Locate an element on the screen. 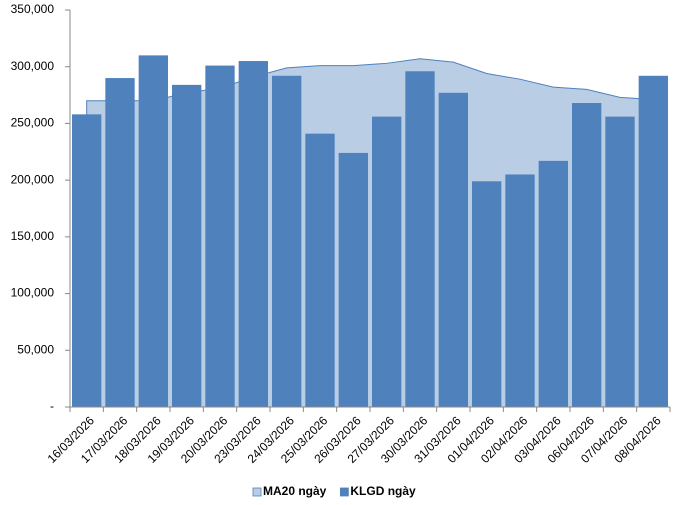  legend-label: KLGD ngày is located at coordinates (383, 491).